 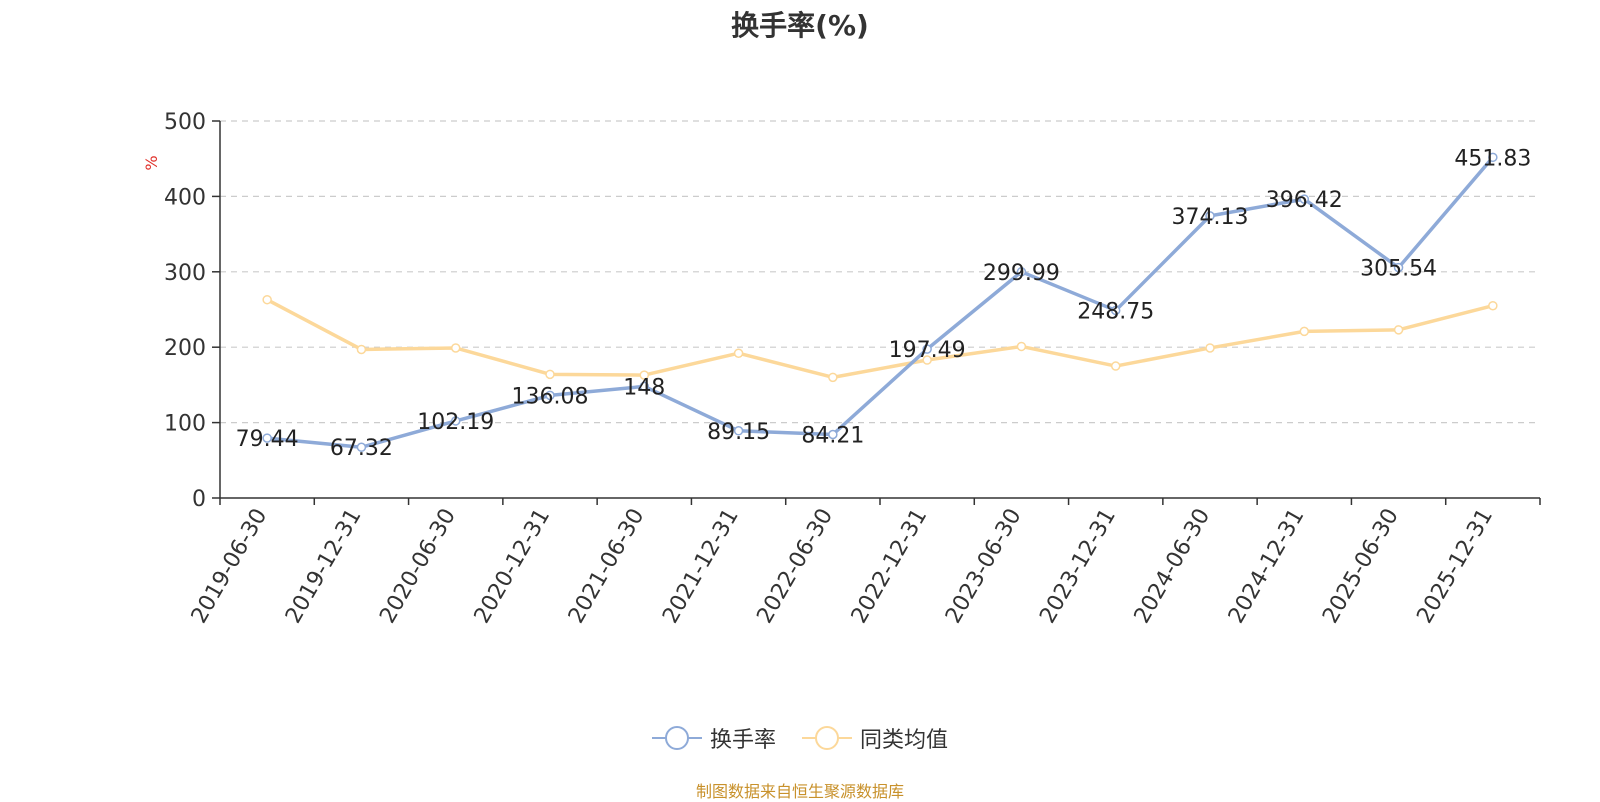 What do you see at coordinates (418, 566) in the screenshot?
I see `x-tick-label: 2020-06-30` at bounding box center [418, 566].